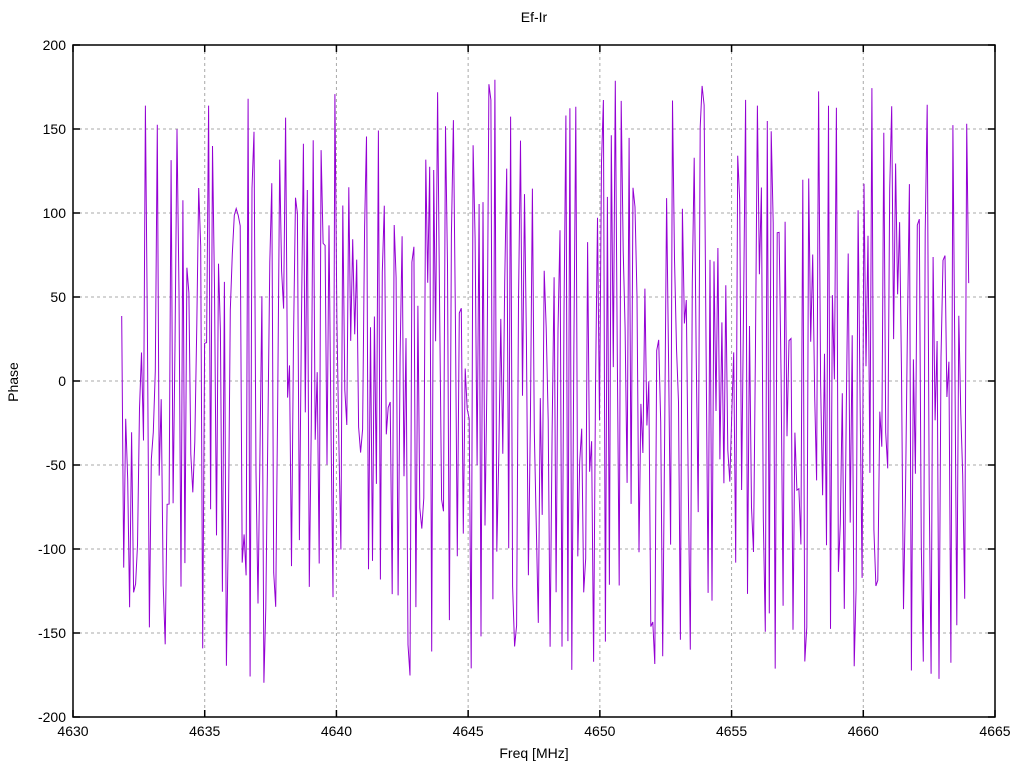  Describe the element at coordinates (863, 731) in the screenshot. I see `x-tick-label-4660: 4660` at that location.